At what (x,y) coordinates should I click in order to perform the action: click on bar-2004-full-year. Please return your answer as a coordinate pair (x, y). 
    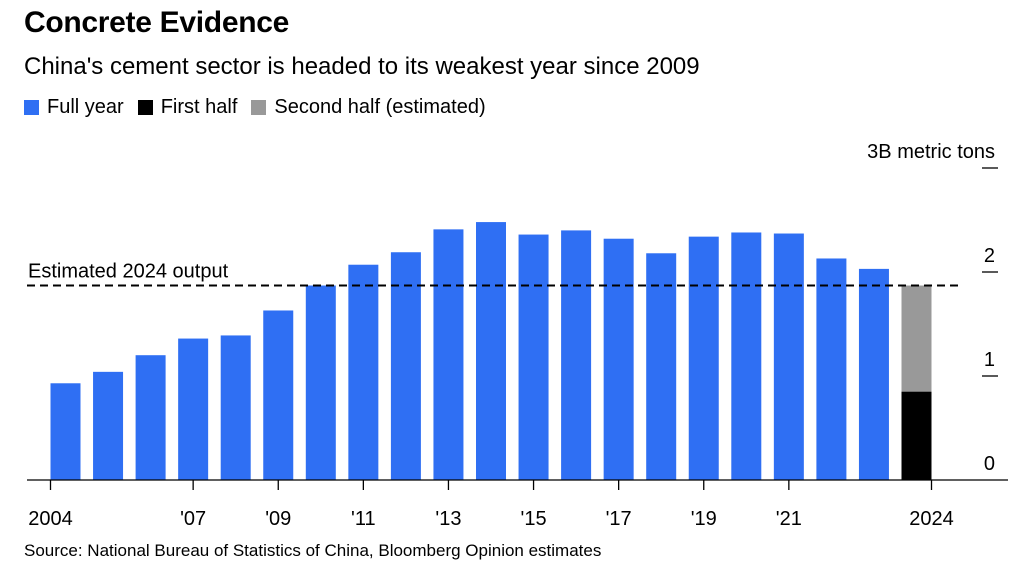
    Looking at the image, I should click on (65, 431).